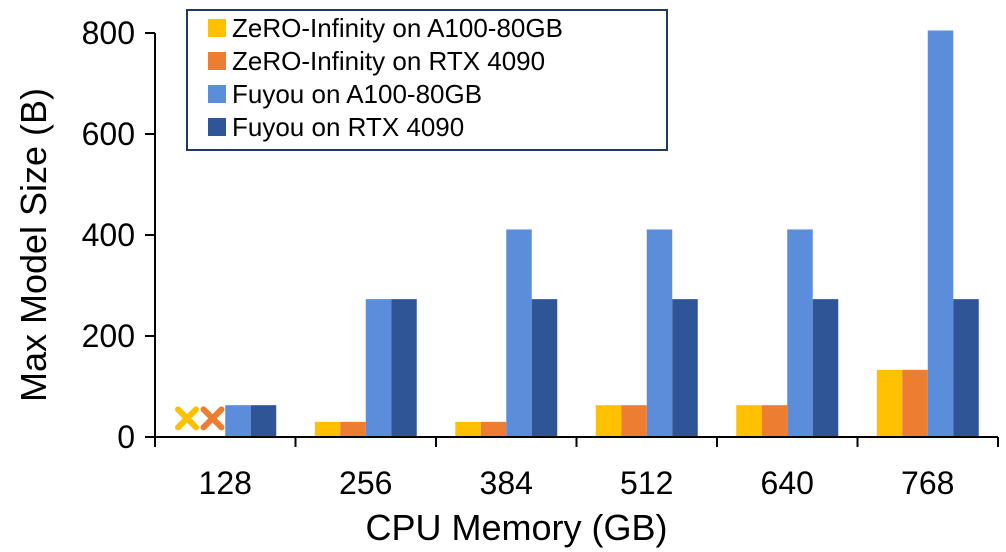 This screenshot has width=1006, height=552. Describe the element at coordinates (225, 483) in the screenshot. I see `x-tick-label: 128` at that location.